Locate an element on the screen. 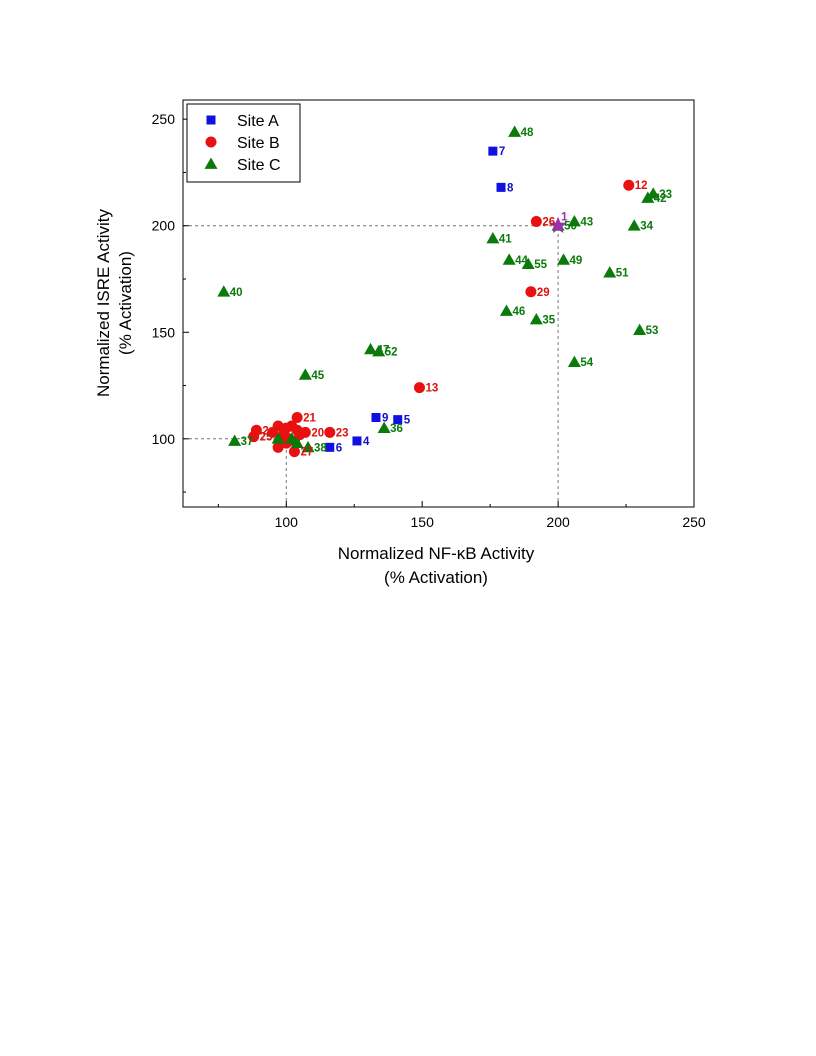 The width and height of the screenshot is (816, 1056). site-c-point-label: 37 is located at coordinates (247, 442).